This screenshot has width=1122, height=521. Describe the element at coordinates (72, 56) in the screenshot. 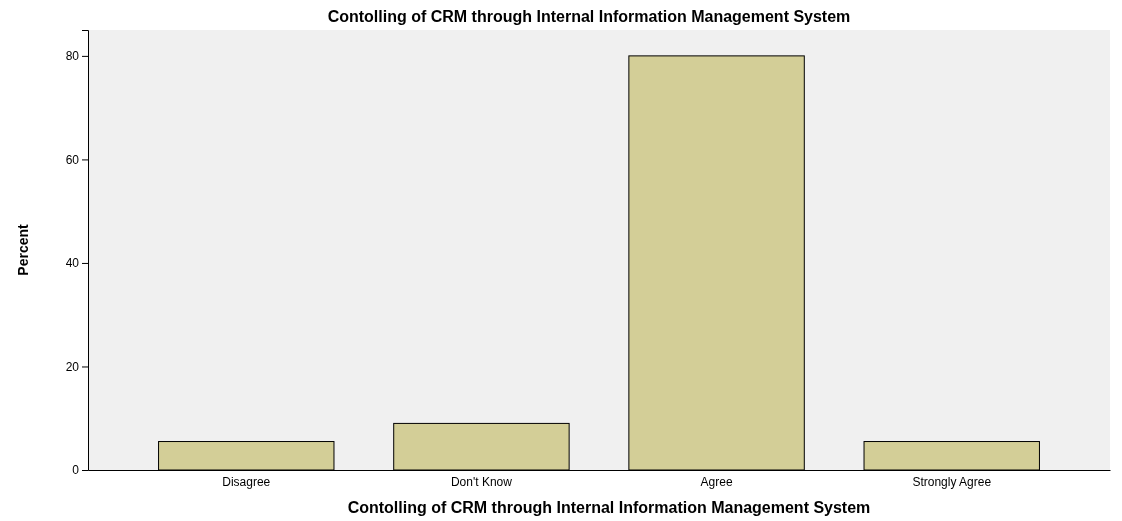

I see `y-tick-label: 80` at that location.